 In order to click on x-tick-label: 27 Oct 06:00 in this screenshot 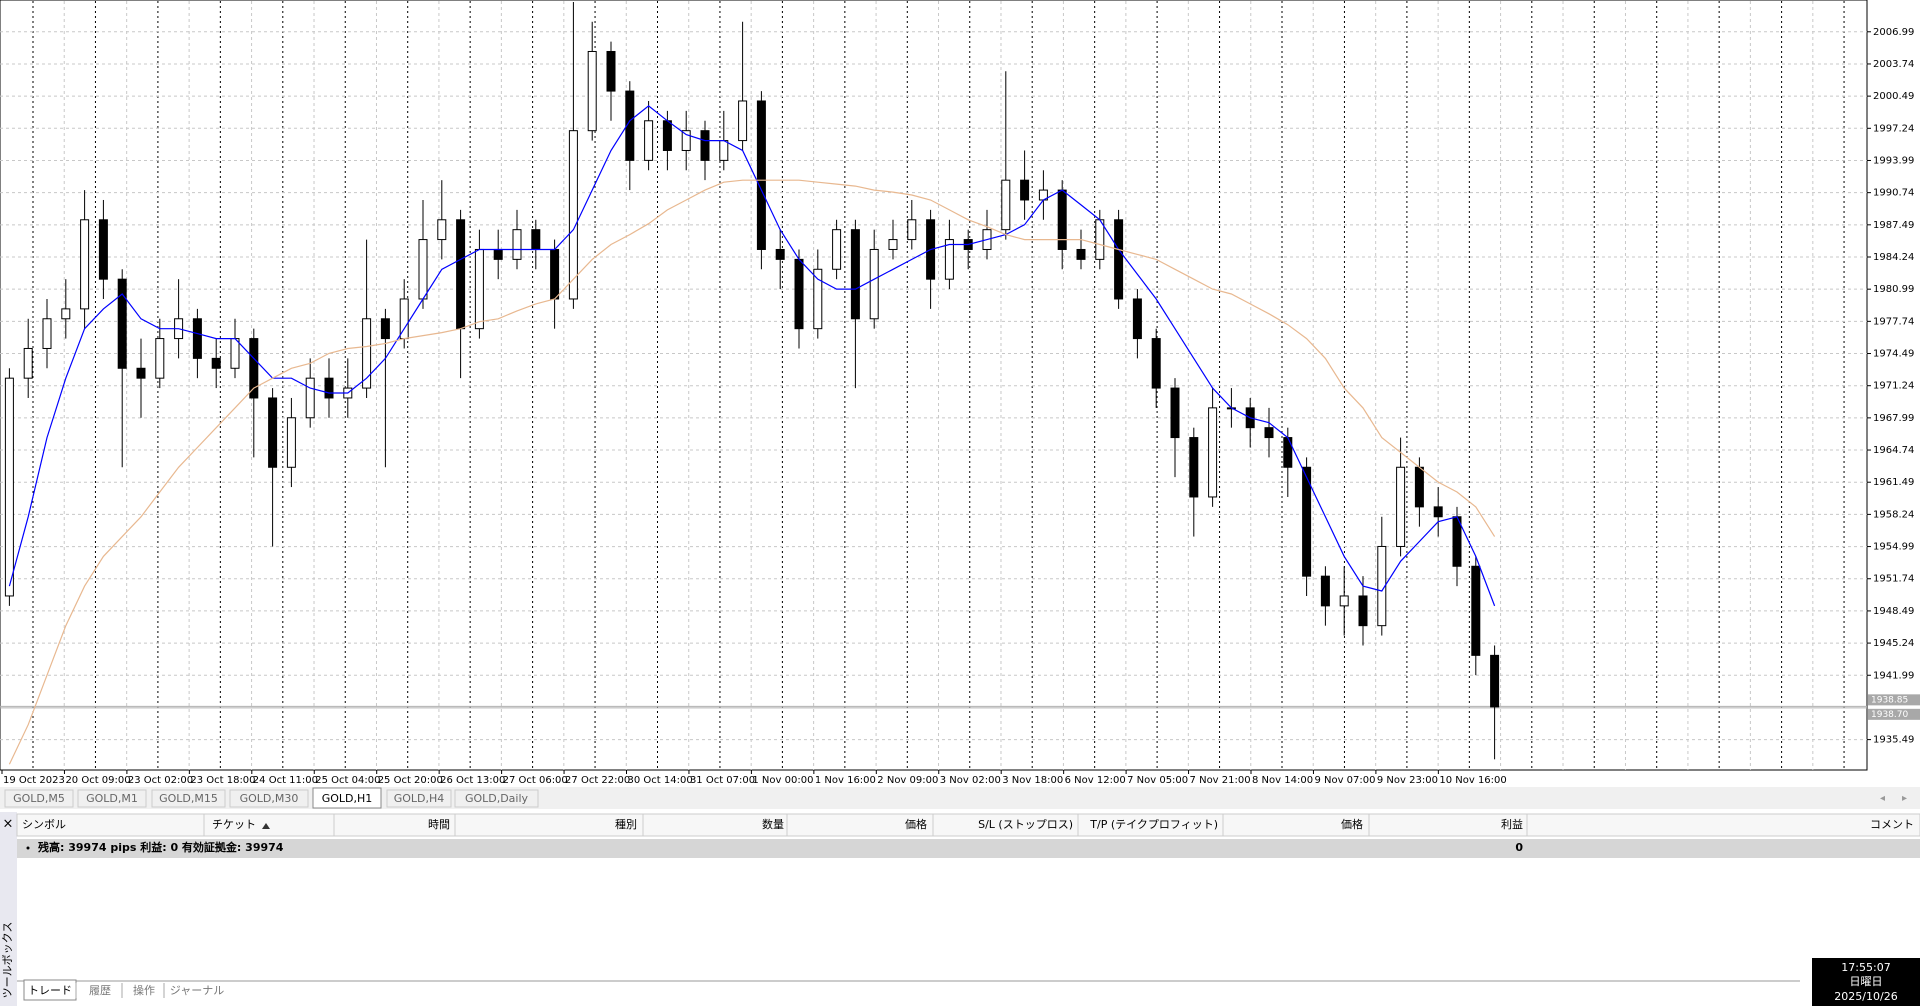, I will do `click(535, 780)`.